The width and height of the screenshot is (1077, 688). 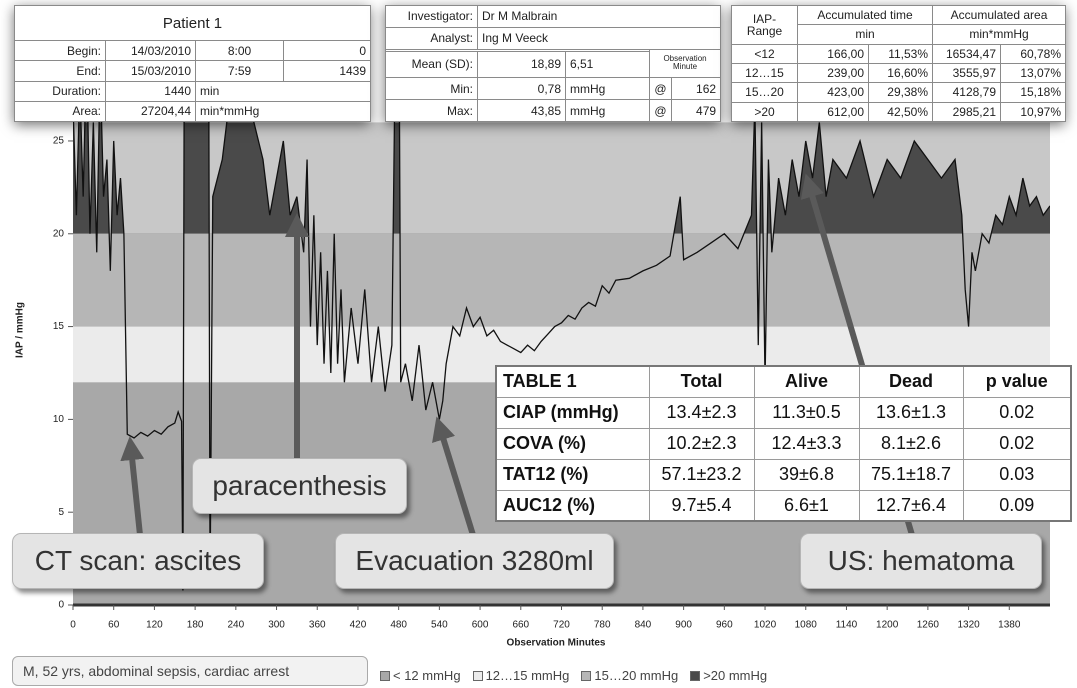 I want to click on cell: End:, so click(x=60, y=71).